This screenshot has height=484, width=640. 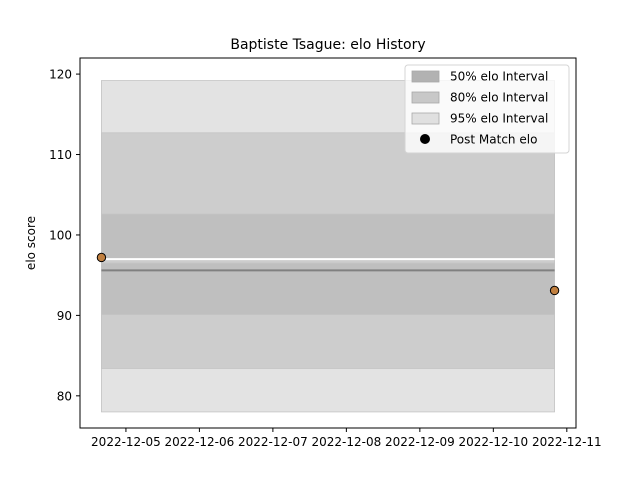 I want to click on y-tick-label-2: 100, so click(x=60, y=235).